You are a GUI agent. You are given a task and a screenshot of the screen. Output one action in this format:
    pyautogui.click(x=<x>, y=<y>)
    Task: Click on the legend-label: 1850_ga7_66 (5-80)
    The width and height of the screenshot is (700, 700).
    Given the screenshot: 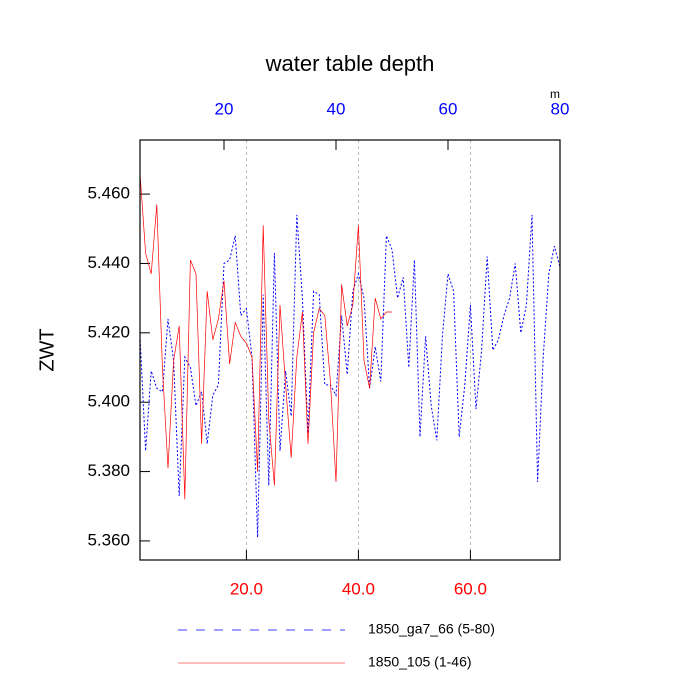 What is the action you would take?
    pyautogui.click(x=431, y=629)
    